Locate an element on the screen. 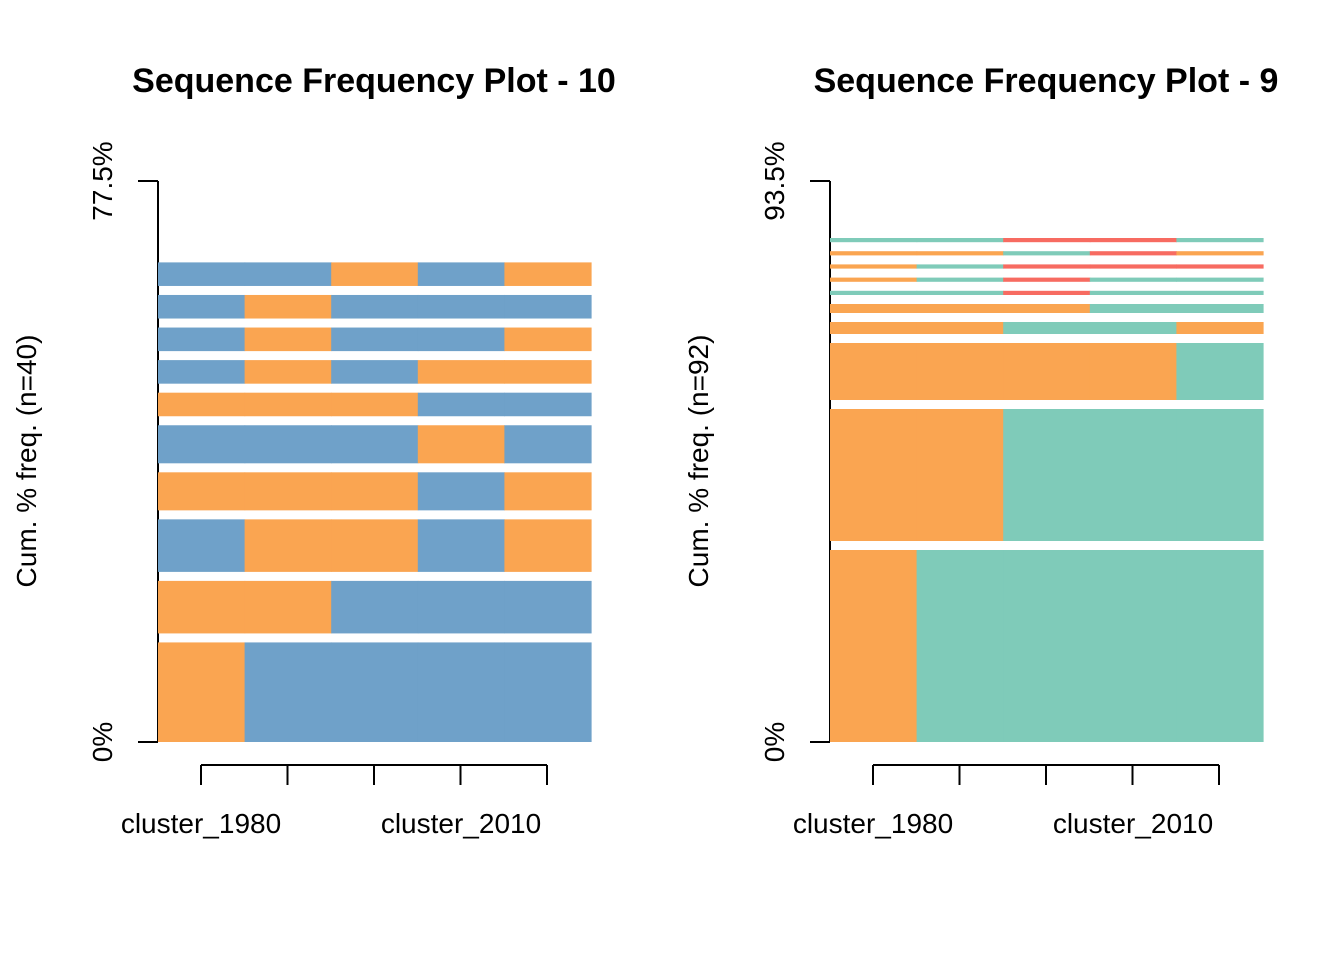 The height and width of the screenshot is (960, 1344). sequence-2-cell-3-state-A is located at coordinates (375, 607).